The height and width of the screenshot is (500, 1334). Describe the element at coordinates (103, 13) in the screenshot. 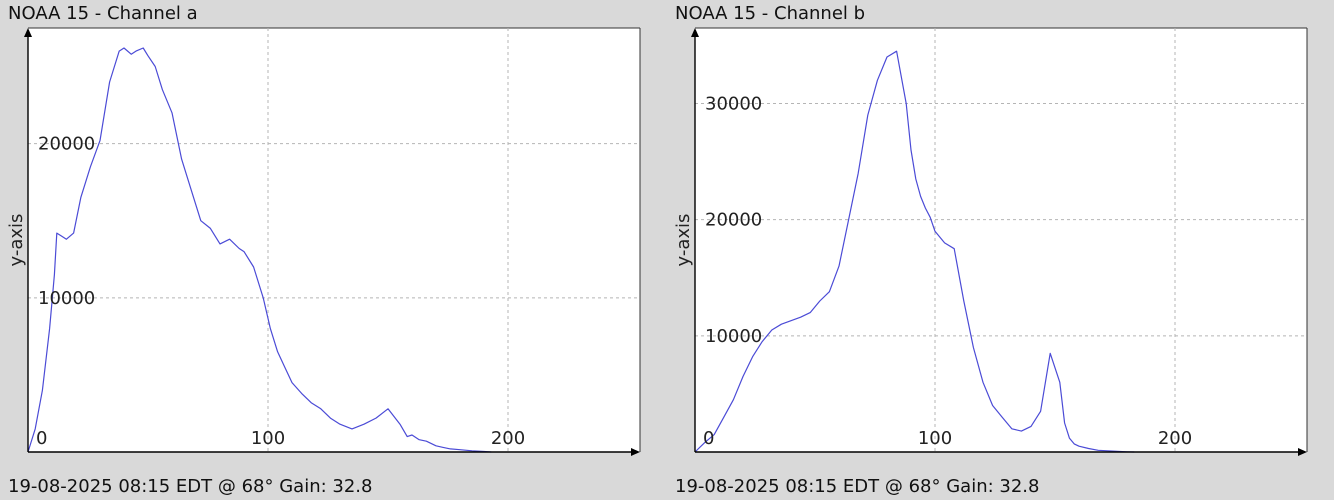

I see `chart-title: NOAA 15 - Channel a` at that location.